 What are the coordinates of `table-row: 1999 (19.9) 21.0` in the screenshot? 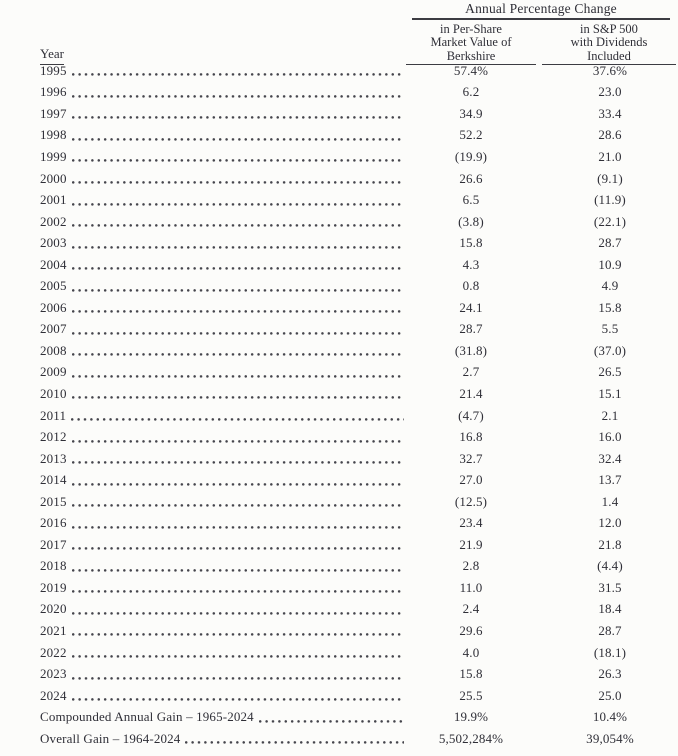 It's located at (356, 157).